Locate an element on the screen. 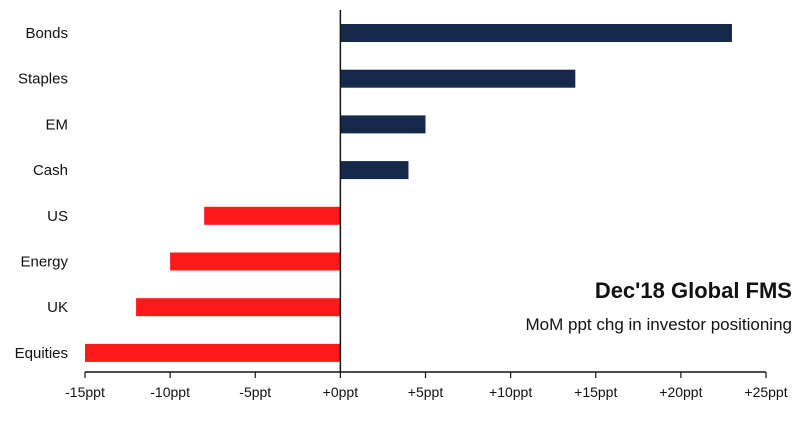  bar-energy is located at coordinates (255, 261).